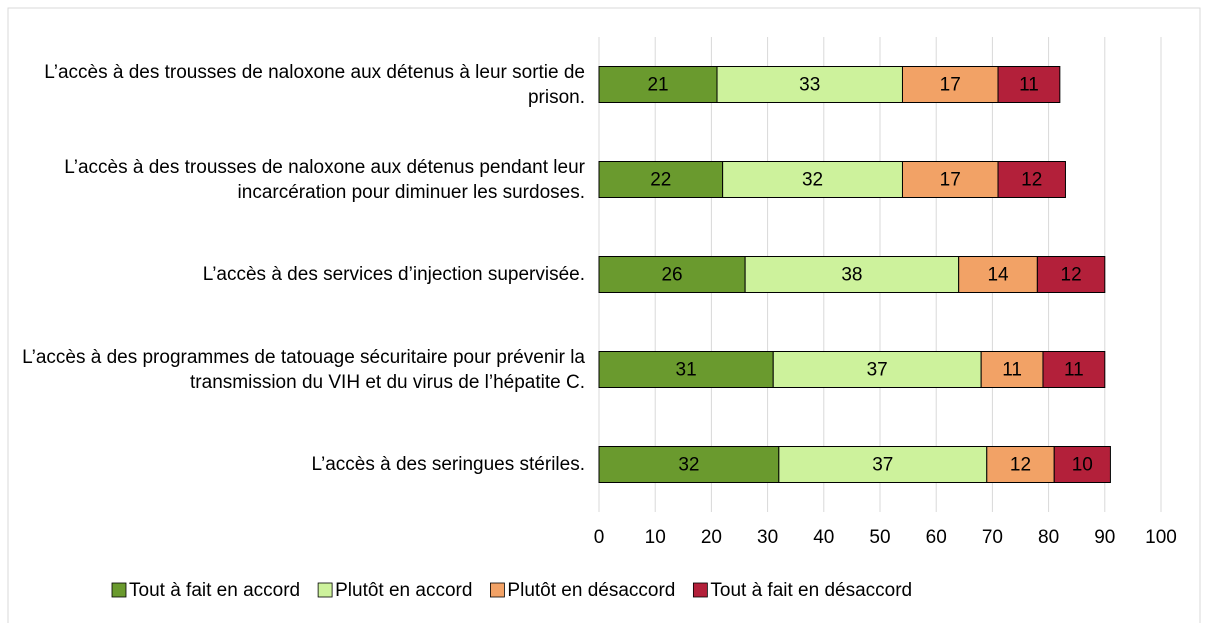 This screenshot has height=623, width=1208. I want to click on legend-label: Plutôt en désaccord, so click(591, 590).